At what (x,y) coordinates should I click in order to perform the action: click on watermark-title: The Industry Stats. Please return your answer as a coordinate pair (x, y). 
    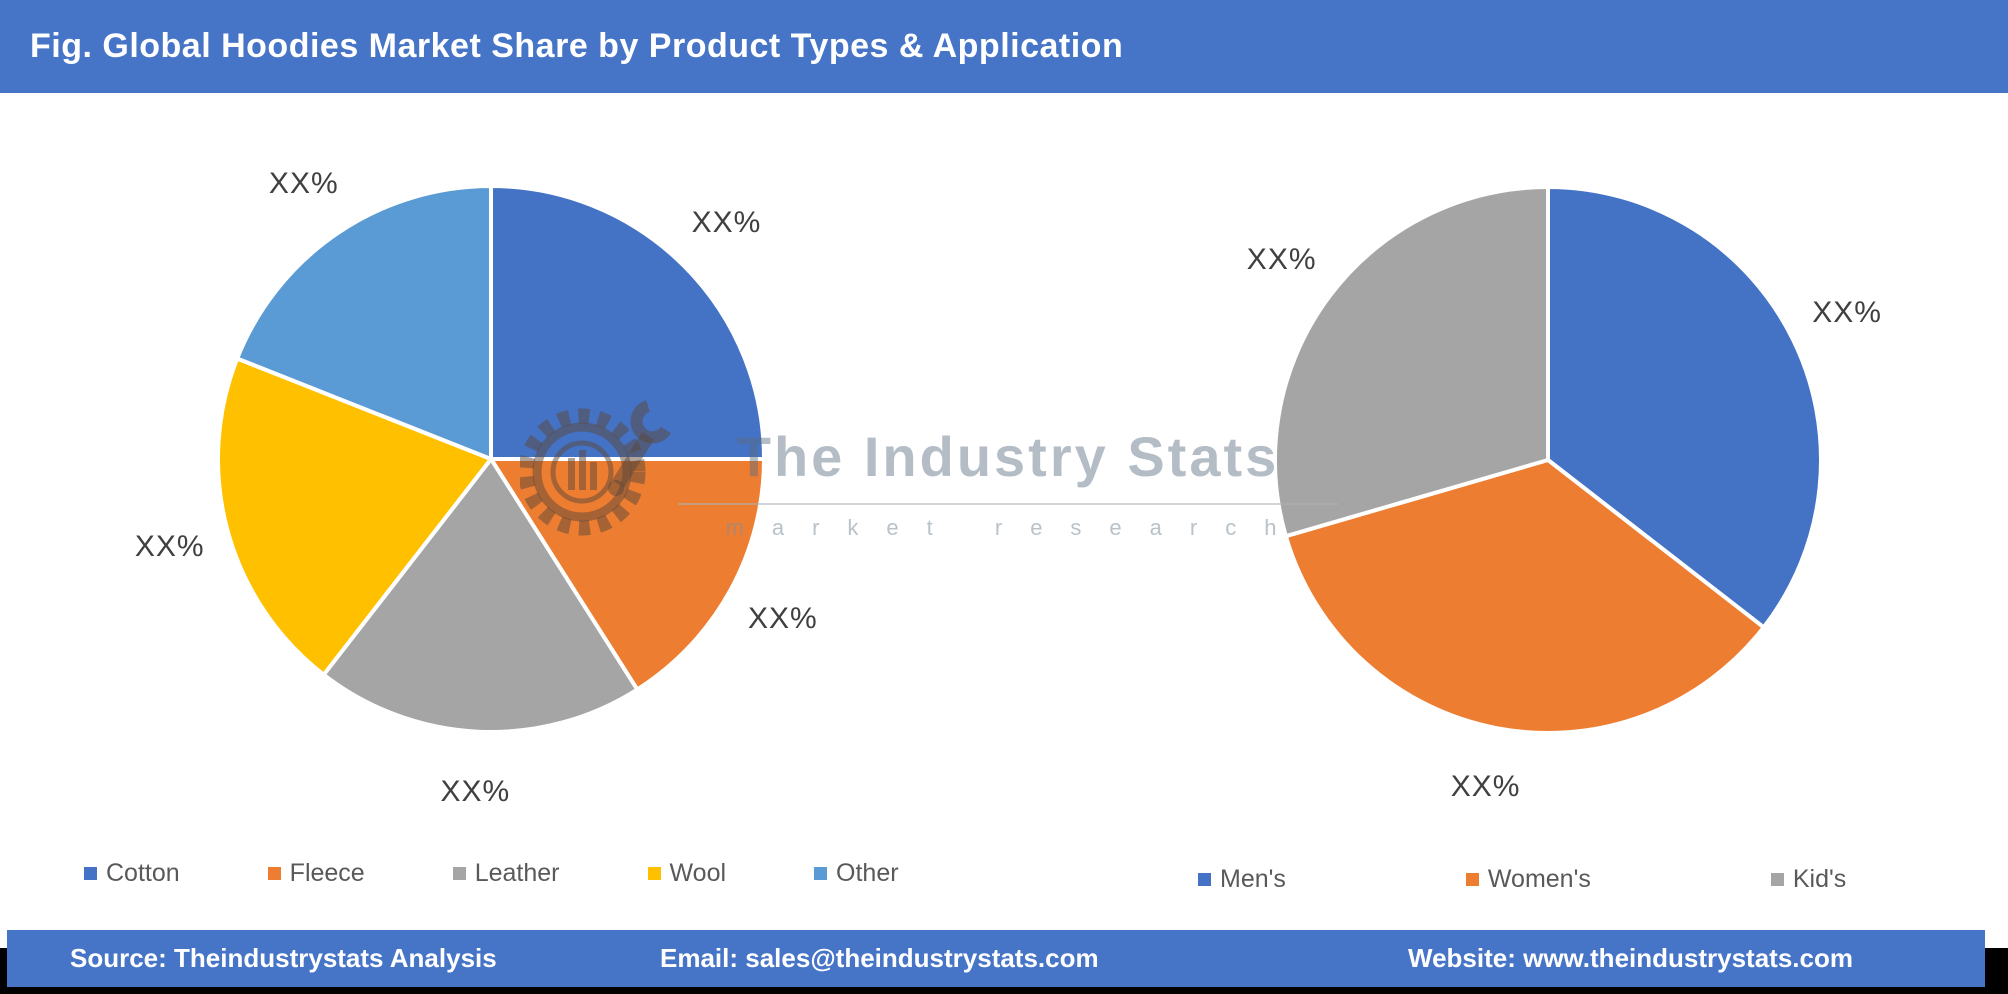
    Looking at the image, I should click on (1008, 456).